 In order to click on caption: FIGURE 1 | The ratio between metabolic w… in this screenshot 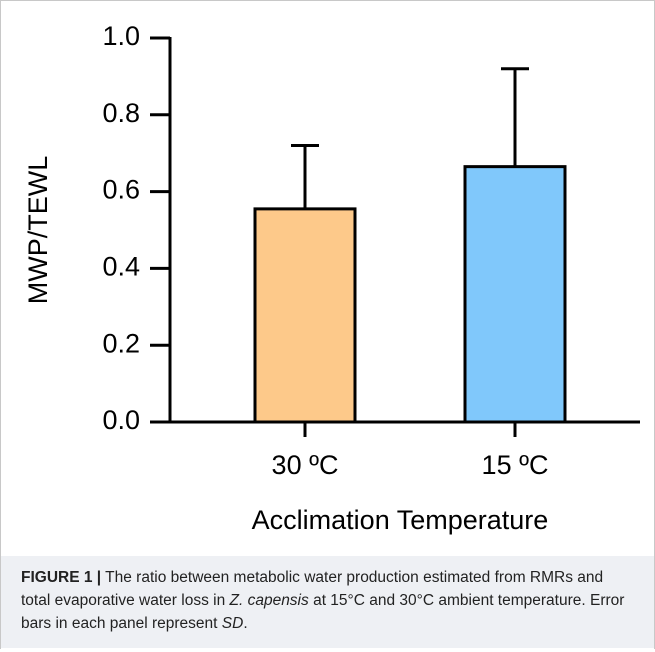, I will do `click(327, 602)`.